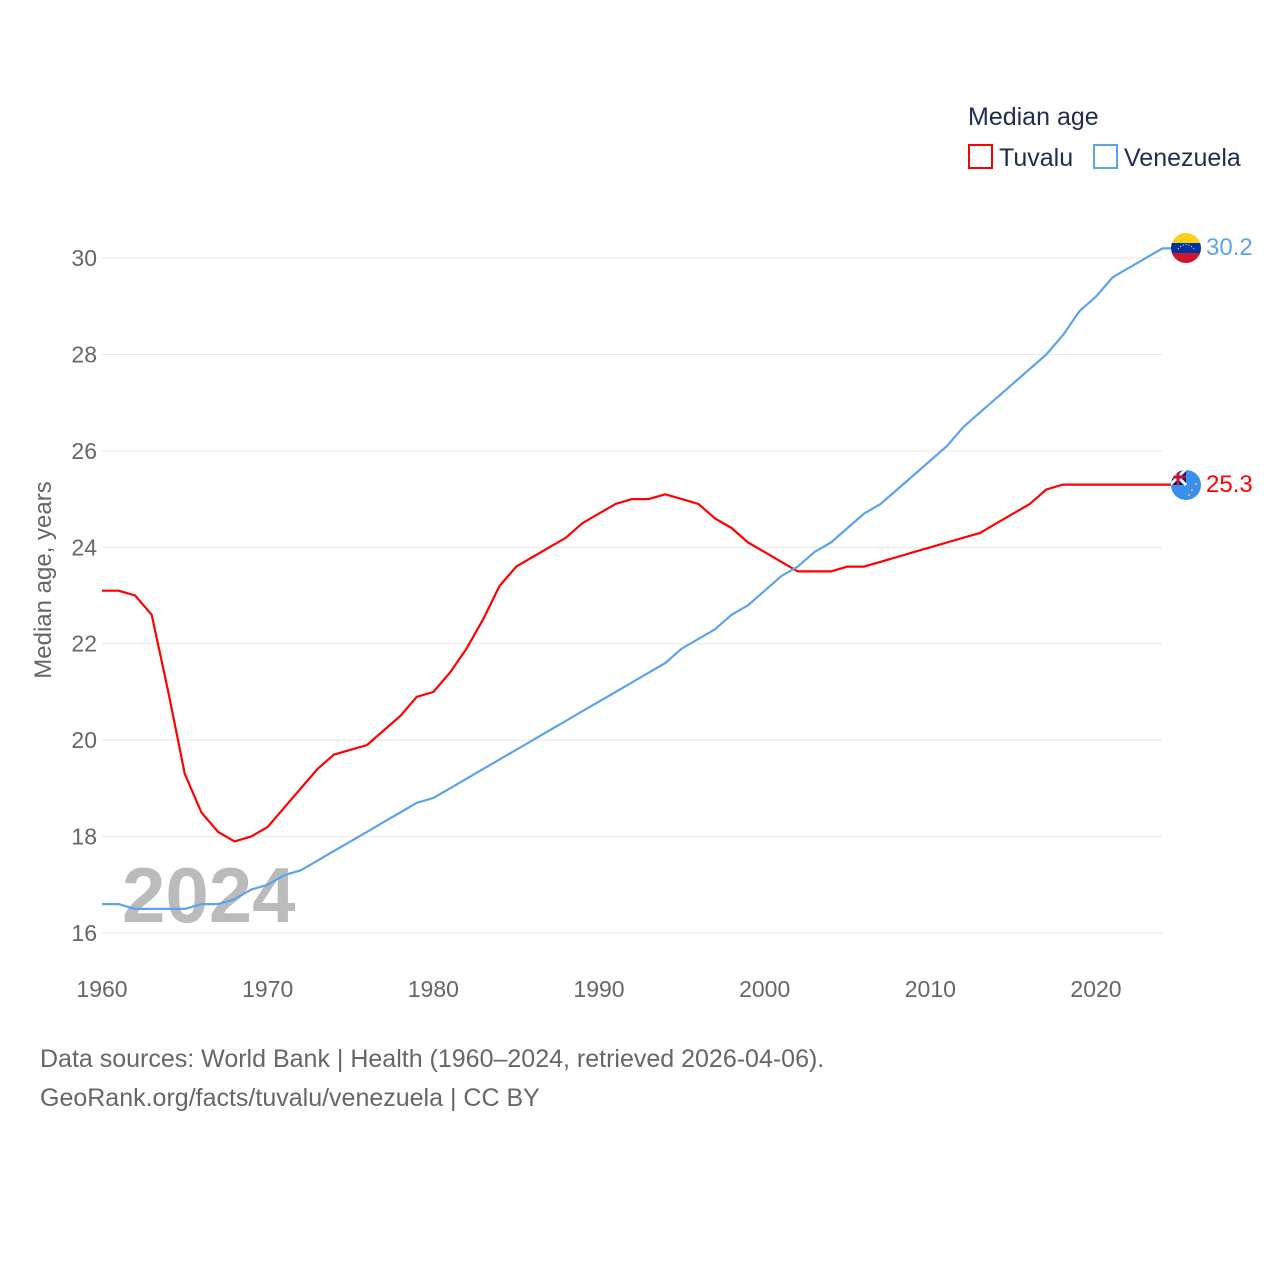  Describe the element at coordinates (84, 258) in the screenshot. I see `y-tick-label: 30` at that location.